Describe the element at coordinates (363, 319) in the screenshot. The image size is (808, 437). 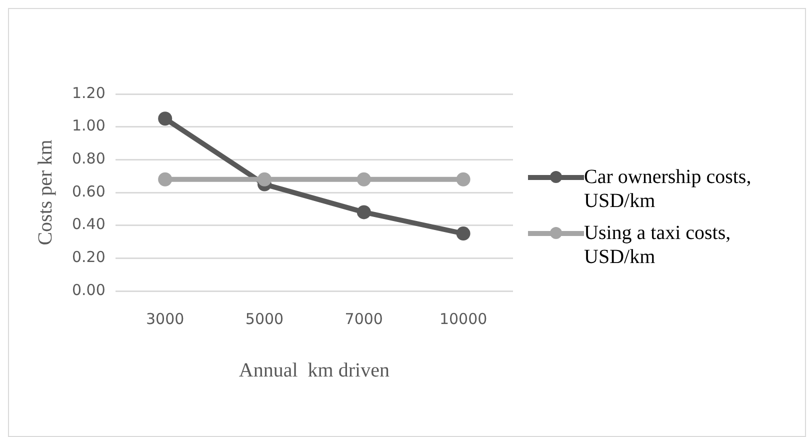
I see `x-tick-label: 7000` at that location.